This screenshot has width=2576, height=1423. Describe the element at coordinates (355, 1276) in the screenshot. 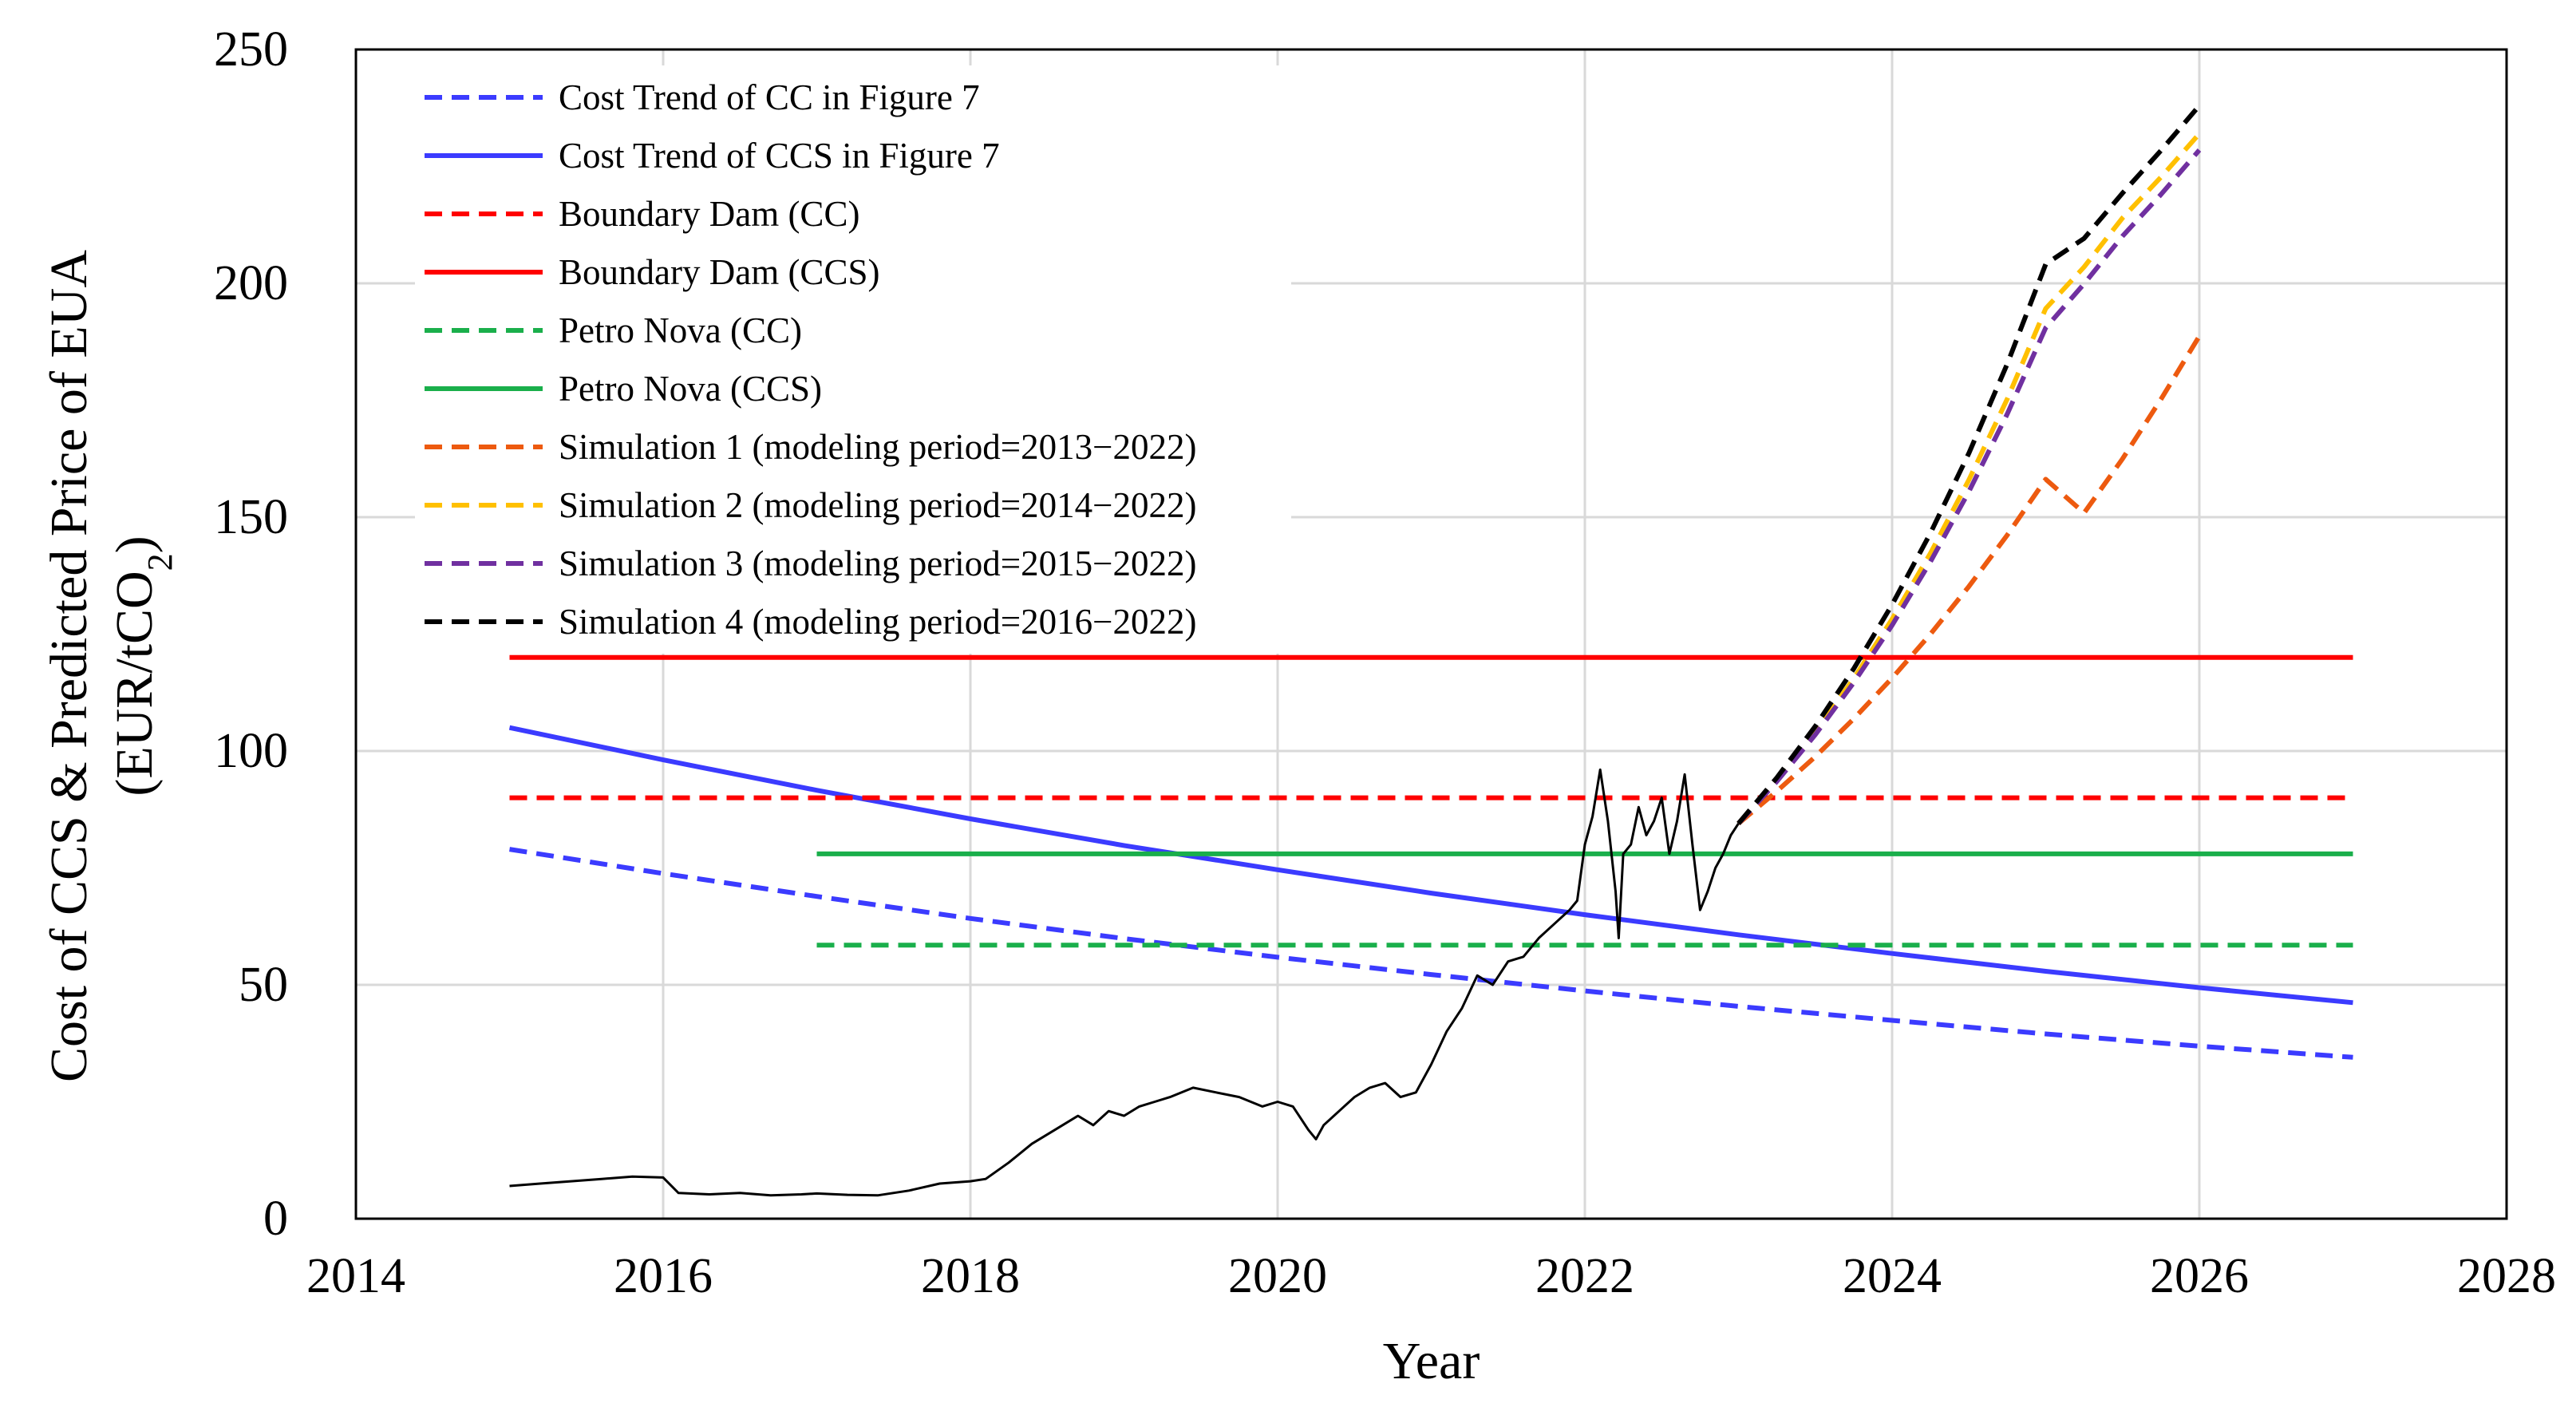

I see `x-tick-label: 2014` at that location.